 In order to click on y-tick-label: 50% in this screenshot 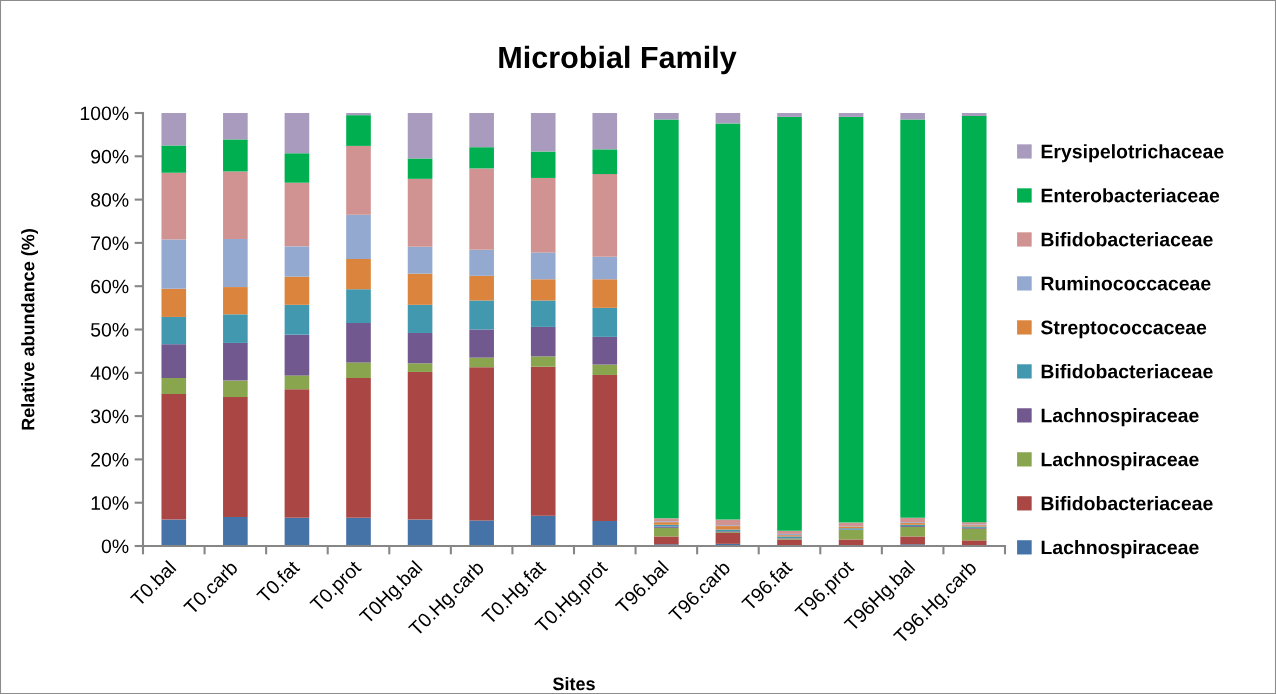, I will do `click(109, 329)`.